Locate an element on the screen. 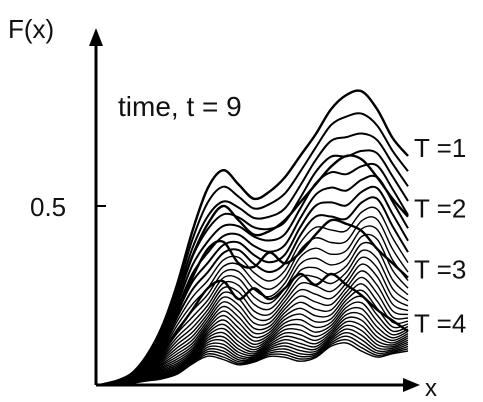 This screenshot has width=483, height=402. series-label: T =4 is located at coordinates (440, 323).